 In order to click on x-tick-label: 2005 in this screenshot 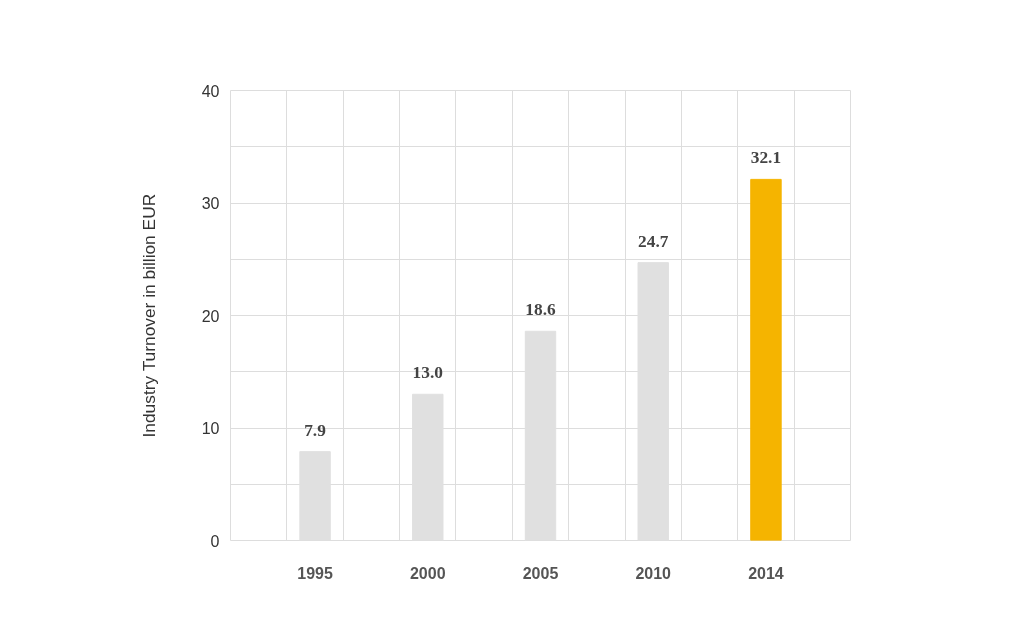, I will do `click(540, 573)`.